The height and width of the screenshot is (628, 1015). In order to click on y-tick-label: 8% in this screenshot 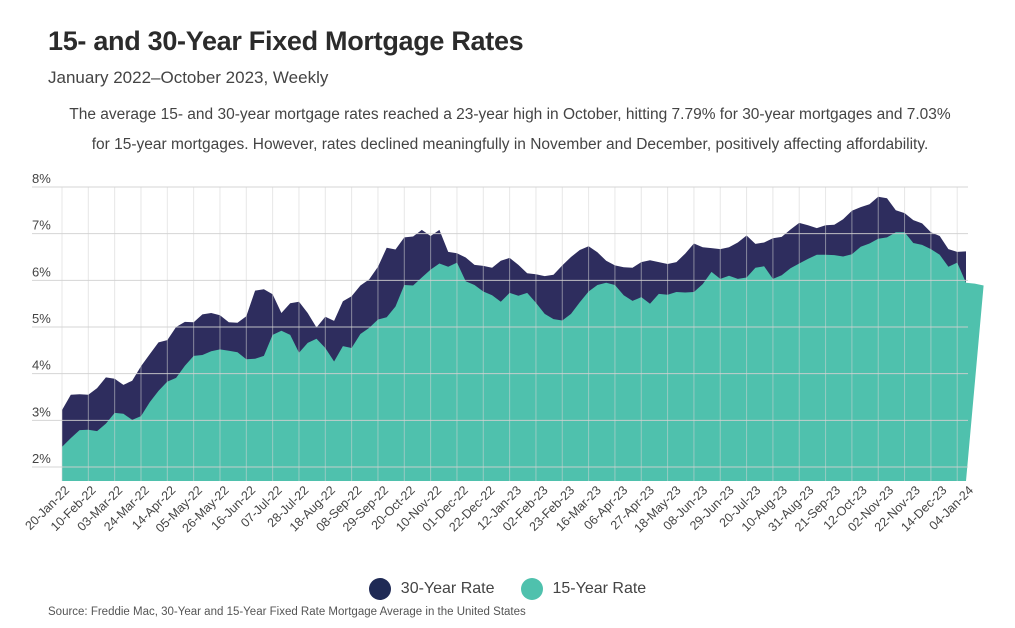, I will do `click(41, 178)`.